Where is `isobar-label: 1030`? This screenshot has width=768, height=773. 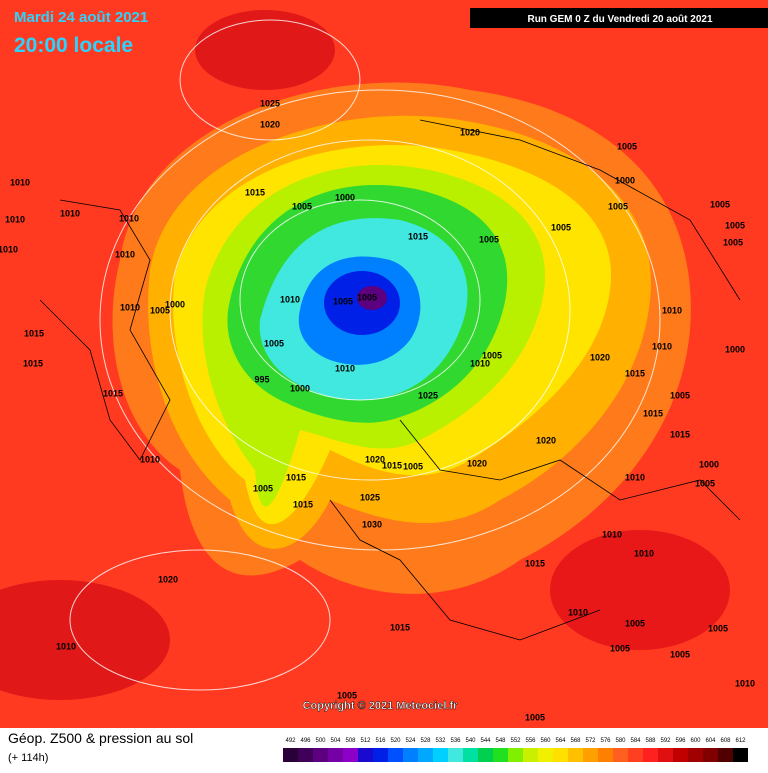
isobar-label: 1030 is located at coordinates (372, 524).